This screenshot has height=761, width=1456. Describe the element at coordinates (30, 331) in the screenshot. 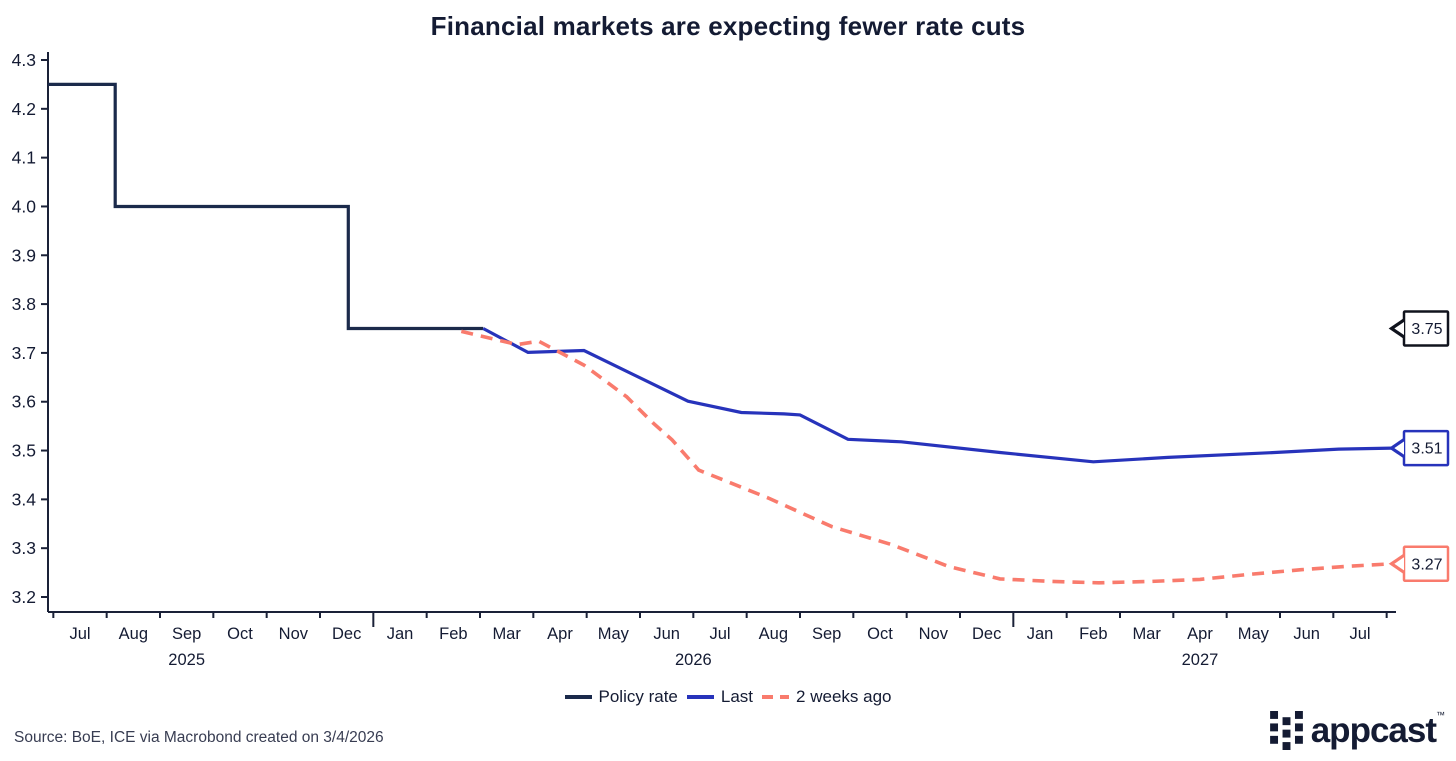

I see `y-axis: 4.3 4.2 4.1 4.0 3.9 3.8 3.7 3.6 3.5 3.4 3.3 3.2` at that location.